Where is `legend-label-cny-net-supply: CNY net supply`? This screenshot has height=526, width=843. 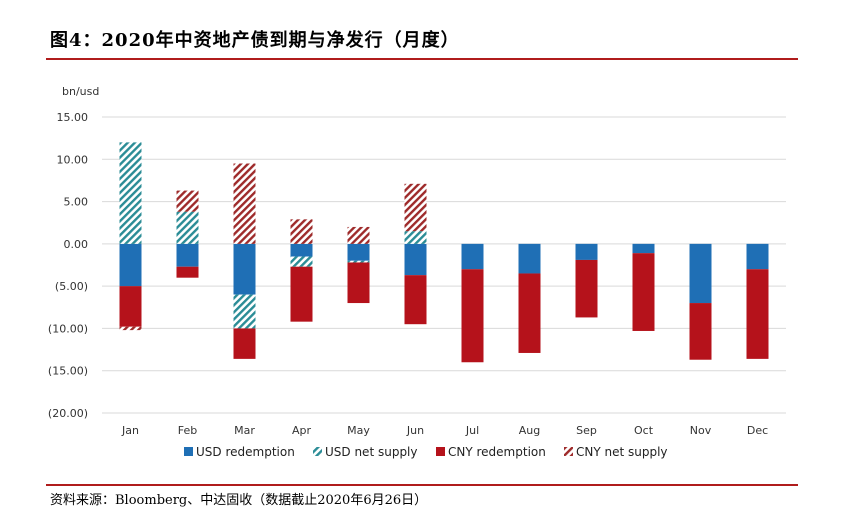
legend-label-cny-net-supply: CNY net supply is located at coordinates (622, 452).